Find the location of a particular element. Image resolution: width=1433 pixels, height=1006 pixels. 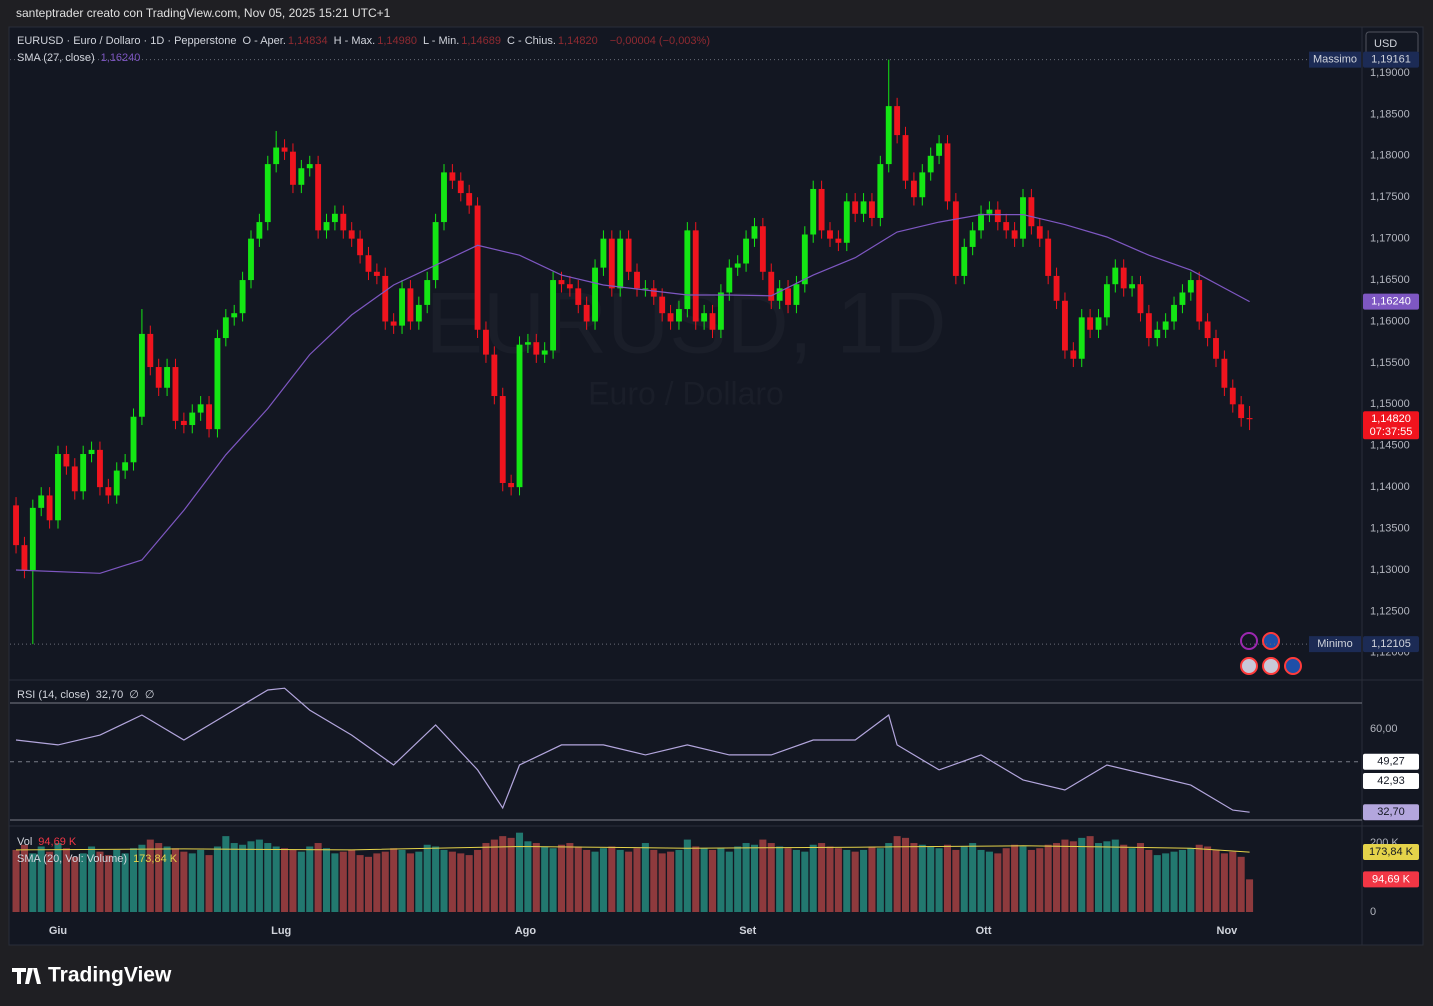

x-tick-label: Ott is located at coordinates (984, 931).